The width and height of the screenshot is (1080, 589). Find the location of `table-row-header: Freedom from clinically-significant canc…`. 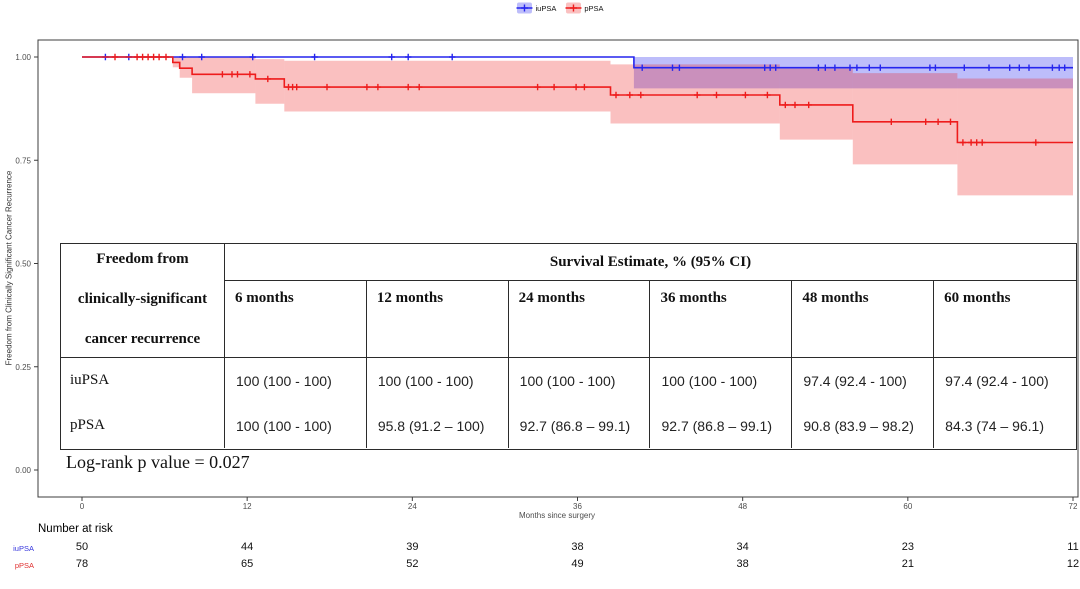

table-row-header: Freedom from clinically-significant canc… is located at coordinates (143, 301).